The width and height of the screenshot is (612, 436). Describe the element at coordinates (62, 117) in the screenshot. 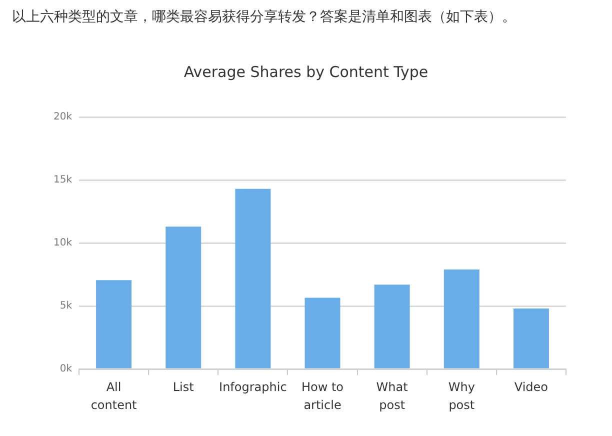

I see `y-tick-label: 20k` at that location.